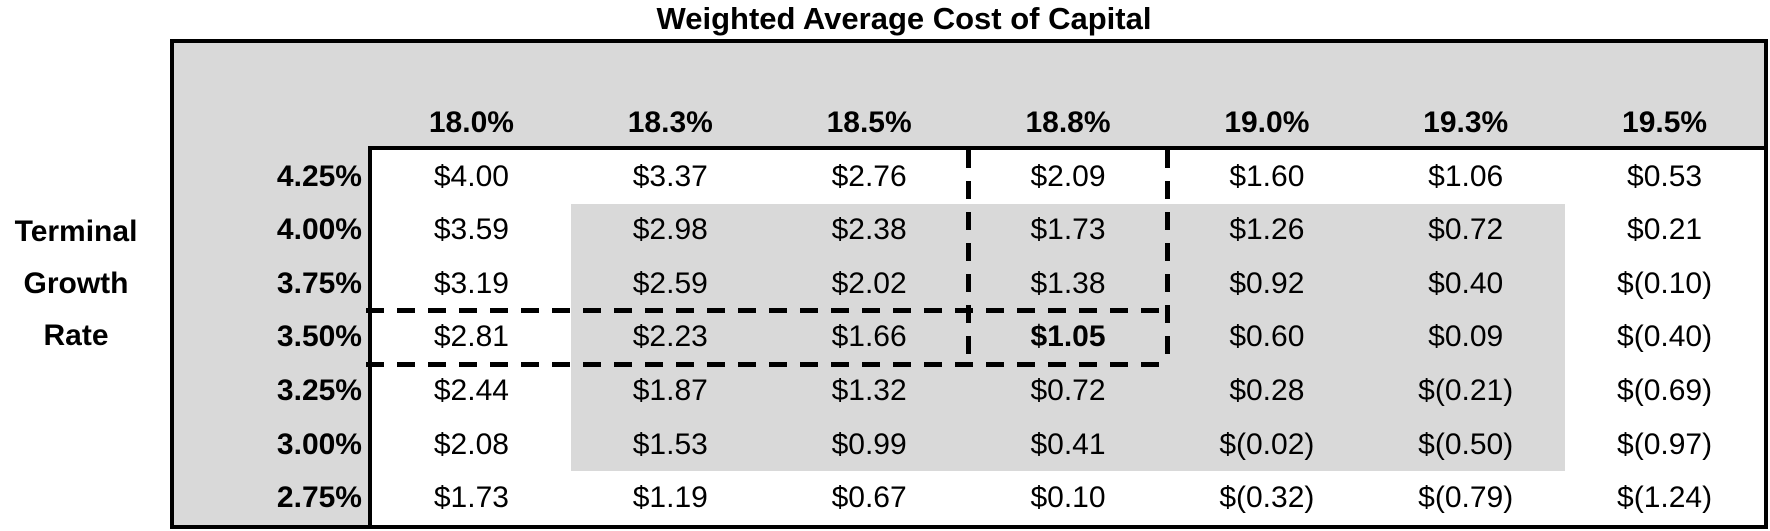  Describe the element at coordinates (904, 18) in the screenshot. I see `table-title: Weighted Average Cost of Capital` at that location.